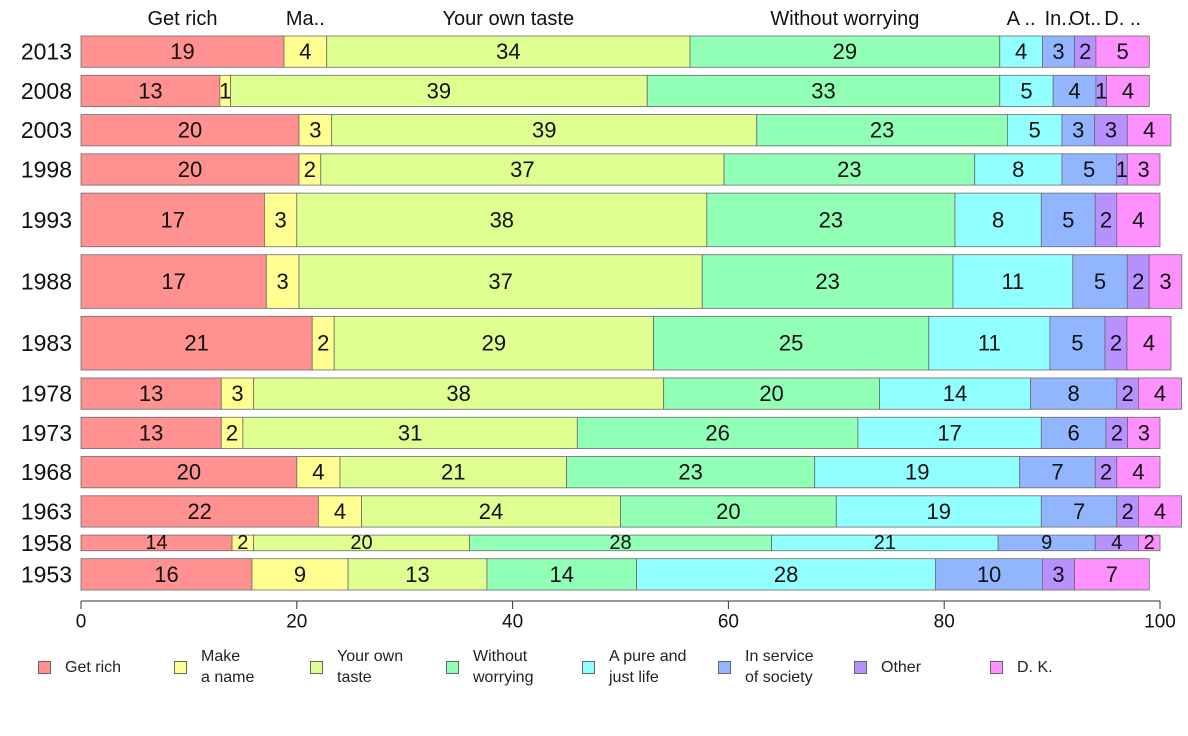 The image size is (1188, 736). Describe the element at coordinates (512, 622) in the screenshot. I see `x-tick-label: 40` at that location.